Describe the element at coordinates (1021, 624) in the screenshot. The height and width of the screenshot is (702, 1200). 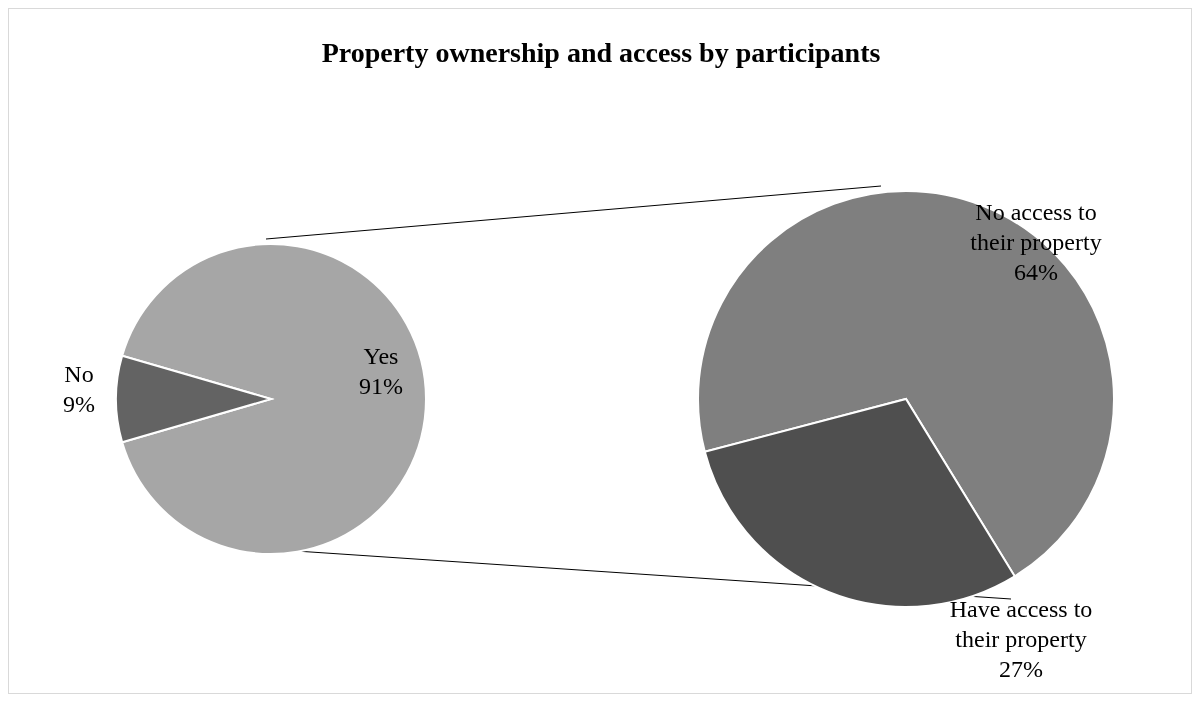
I see `slice-label: Have access to their property` at that location.